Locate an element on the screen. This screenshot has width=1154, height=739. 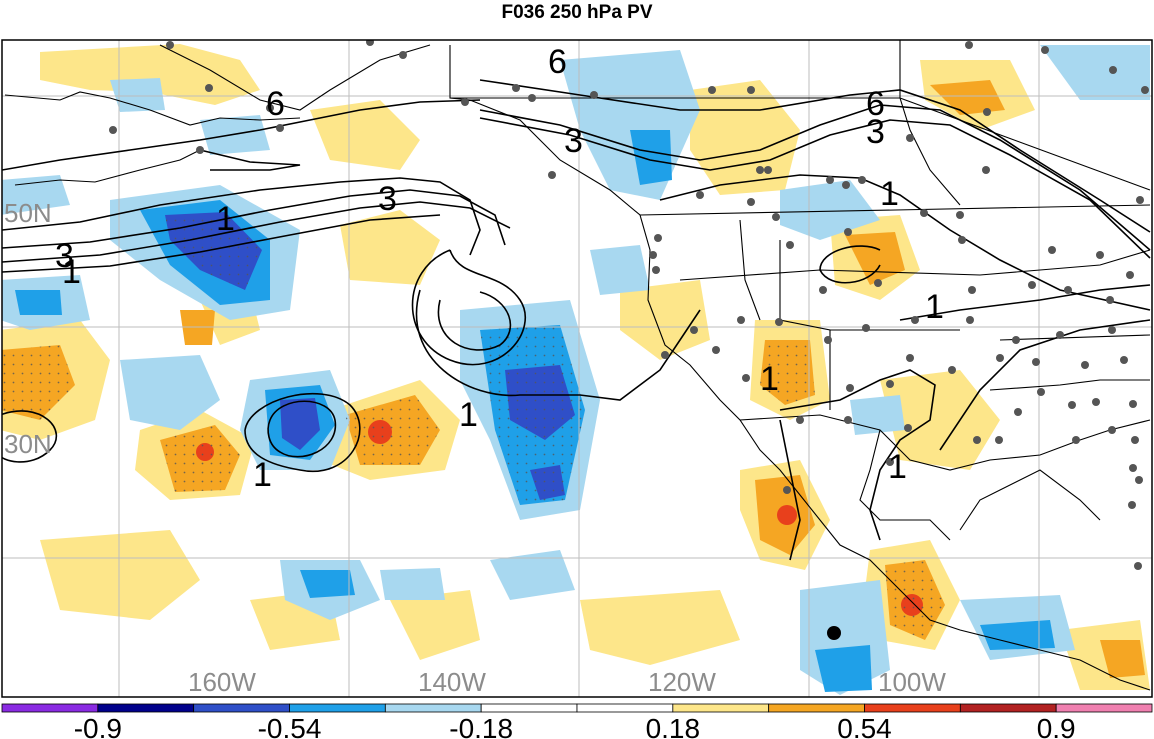
colorbar-tick-label: 0.18 is located at coordinates (673, 726).